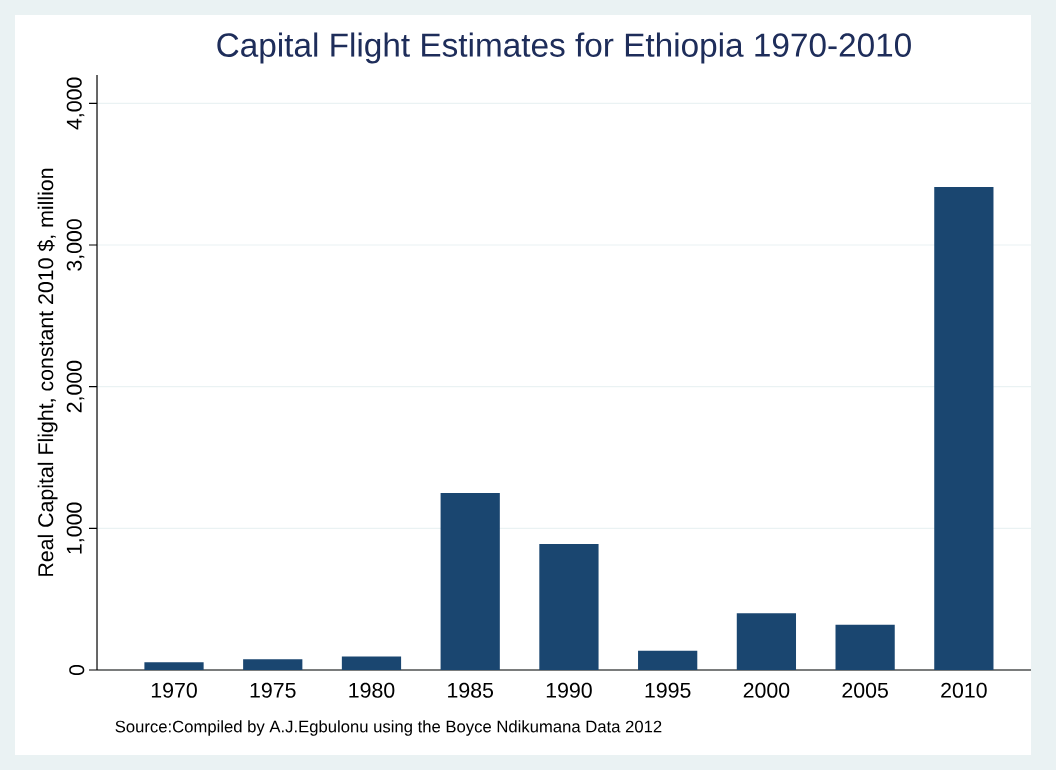 The image size is (1056, 770). What do you see at coordinates (47, 372) in the screenshot?
I see `y-axis-title: Real Capital Flight, constant 2010 $, million` at bounding box center [47, 372].